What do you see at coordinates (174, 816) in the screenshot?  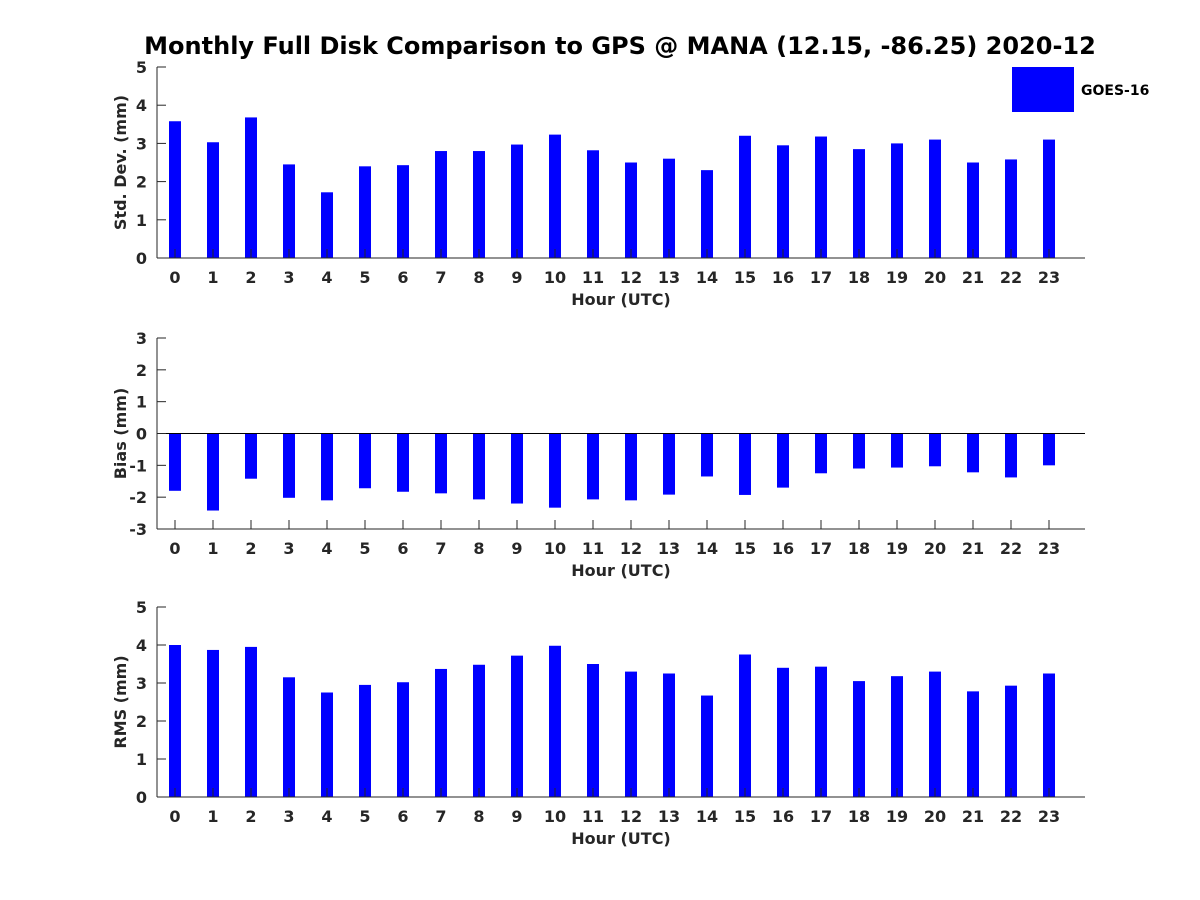 I see `x-tick-label: 0` at bounding box center [174, 816].